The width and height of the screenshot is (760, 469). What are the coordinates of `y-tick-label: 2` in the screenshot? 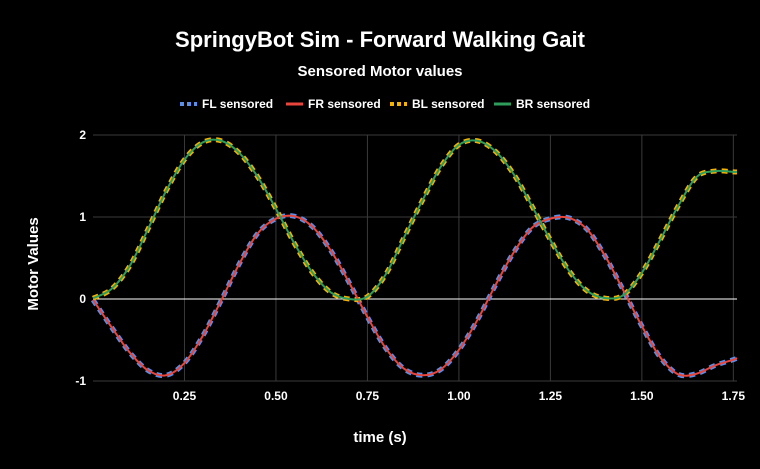 It's located at (82, 135).